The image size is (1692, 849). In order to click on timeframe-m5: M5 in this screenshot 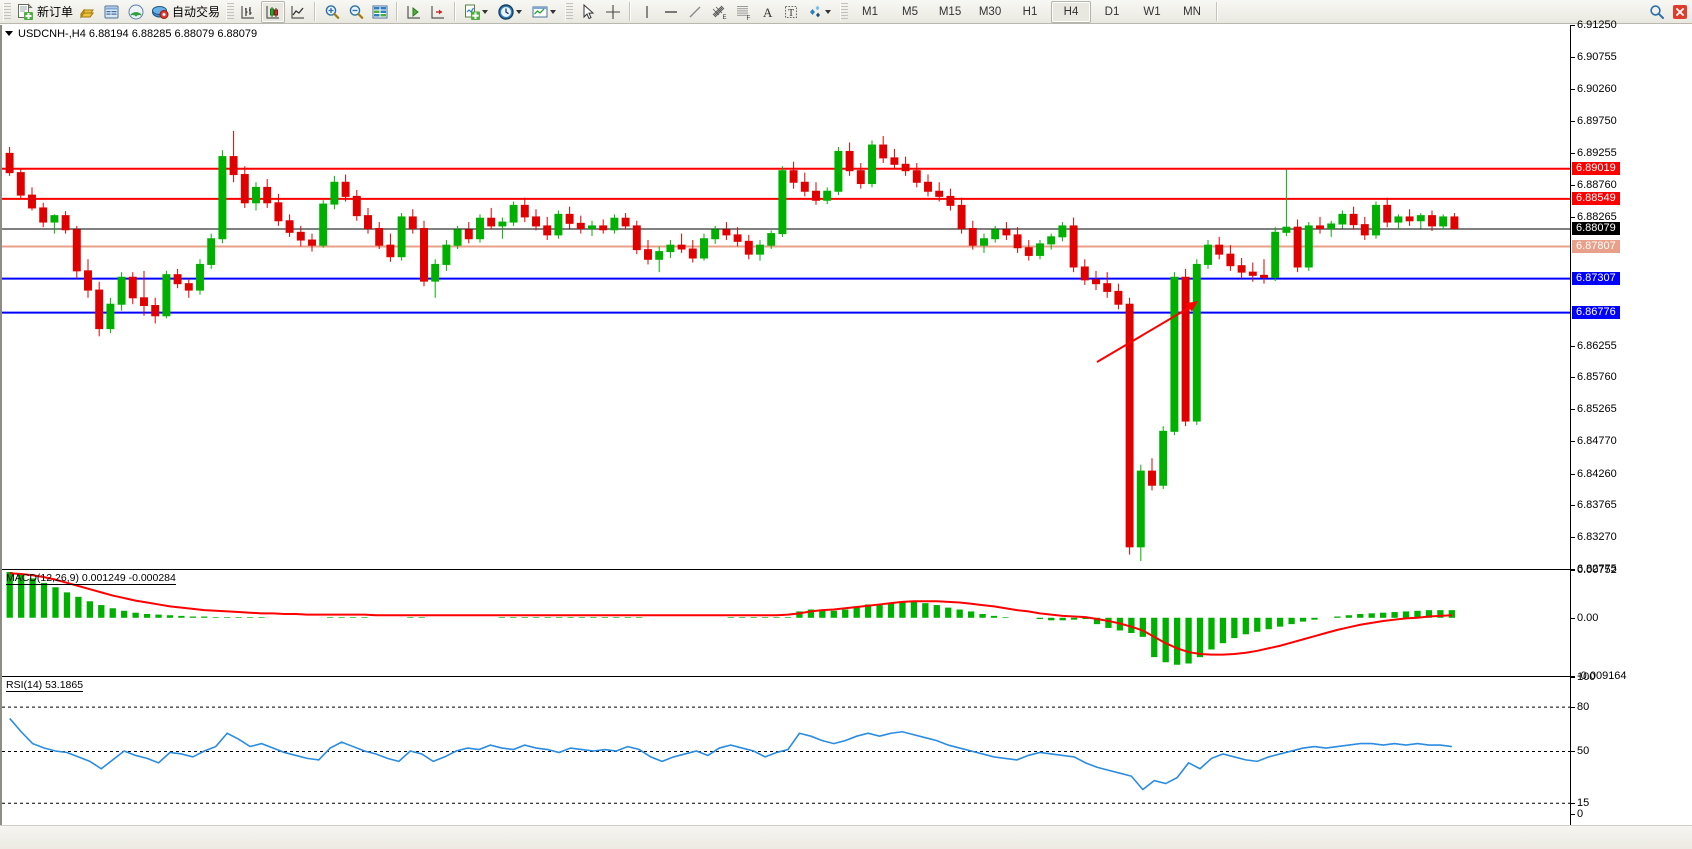, I will do `click(910, 11)`.